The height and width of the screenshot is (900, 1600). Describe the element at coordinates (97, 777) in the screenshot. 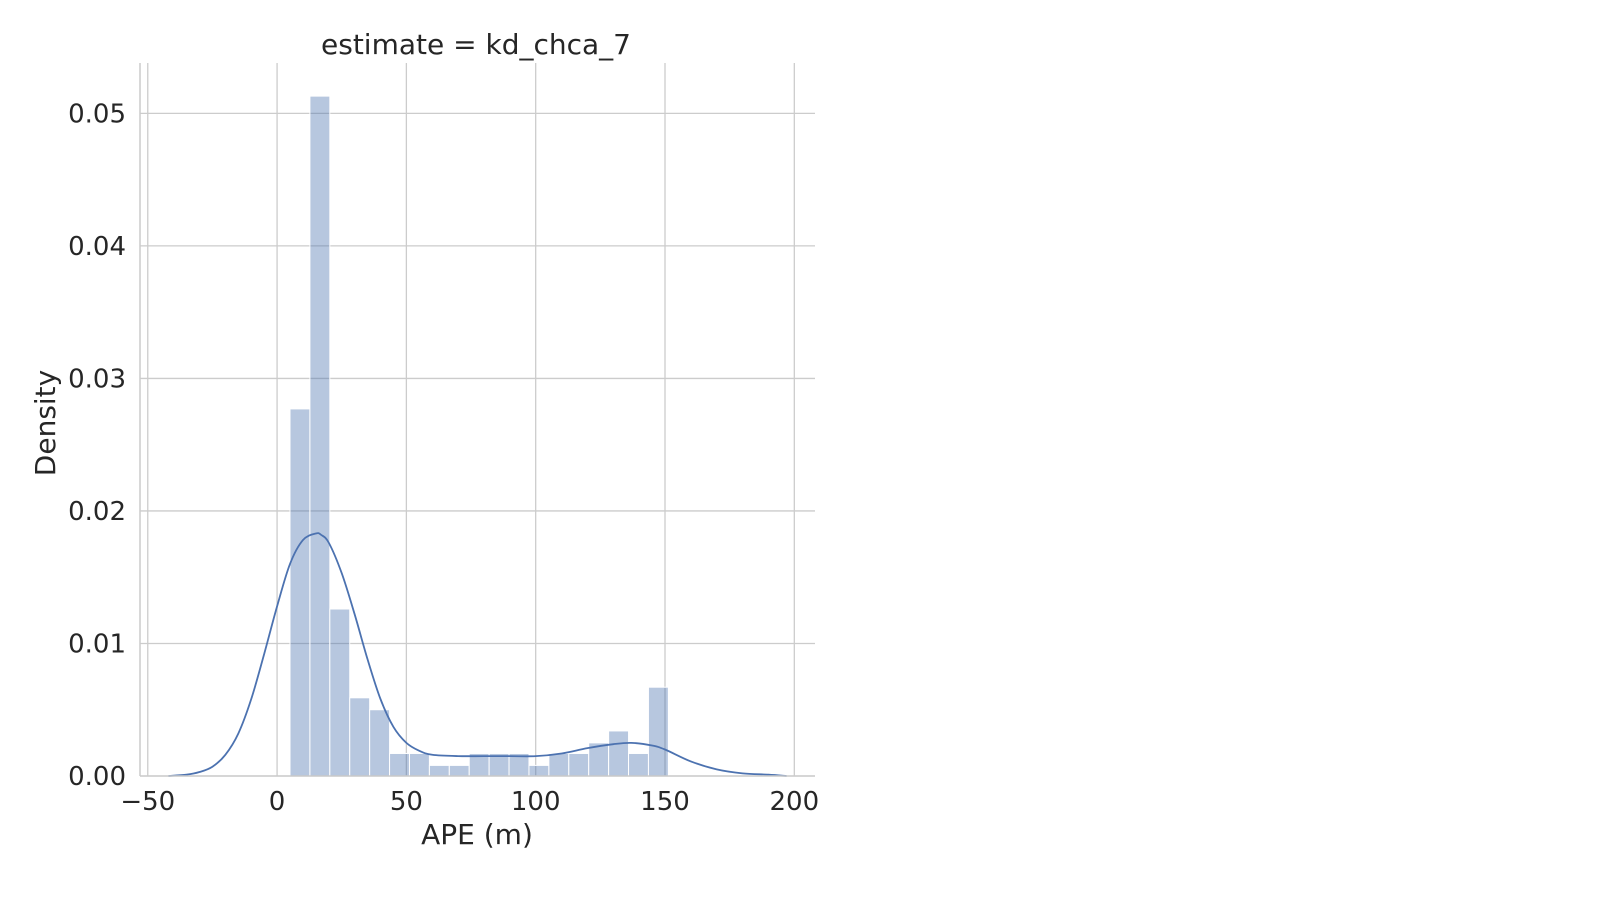

I see `y-tick-label: 0.00` at that location.